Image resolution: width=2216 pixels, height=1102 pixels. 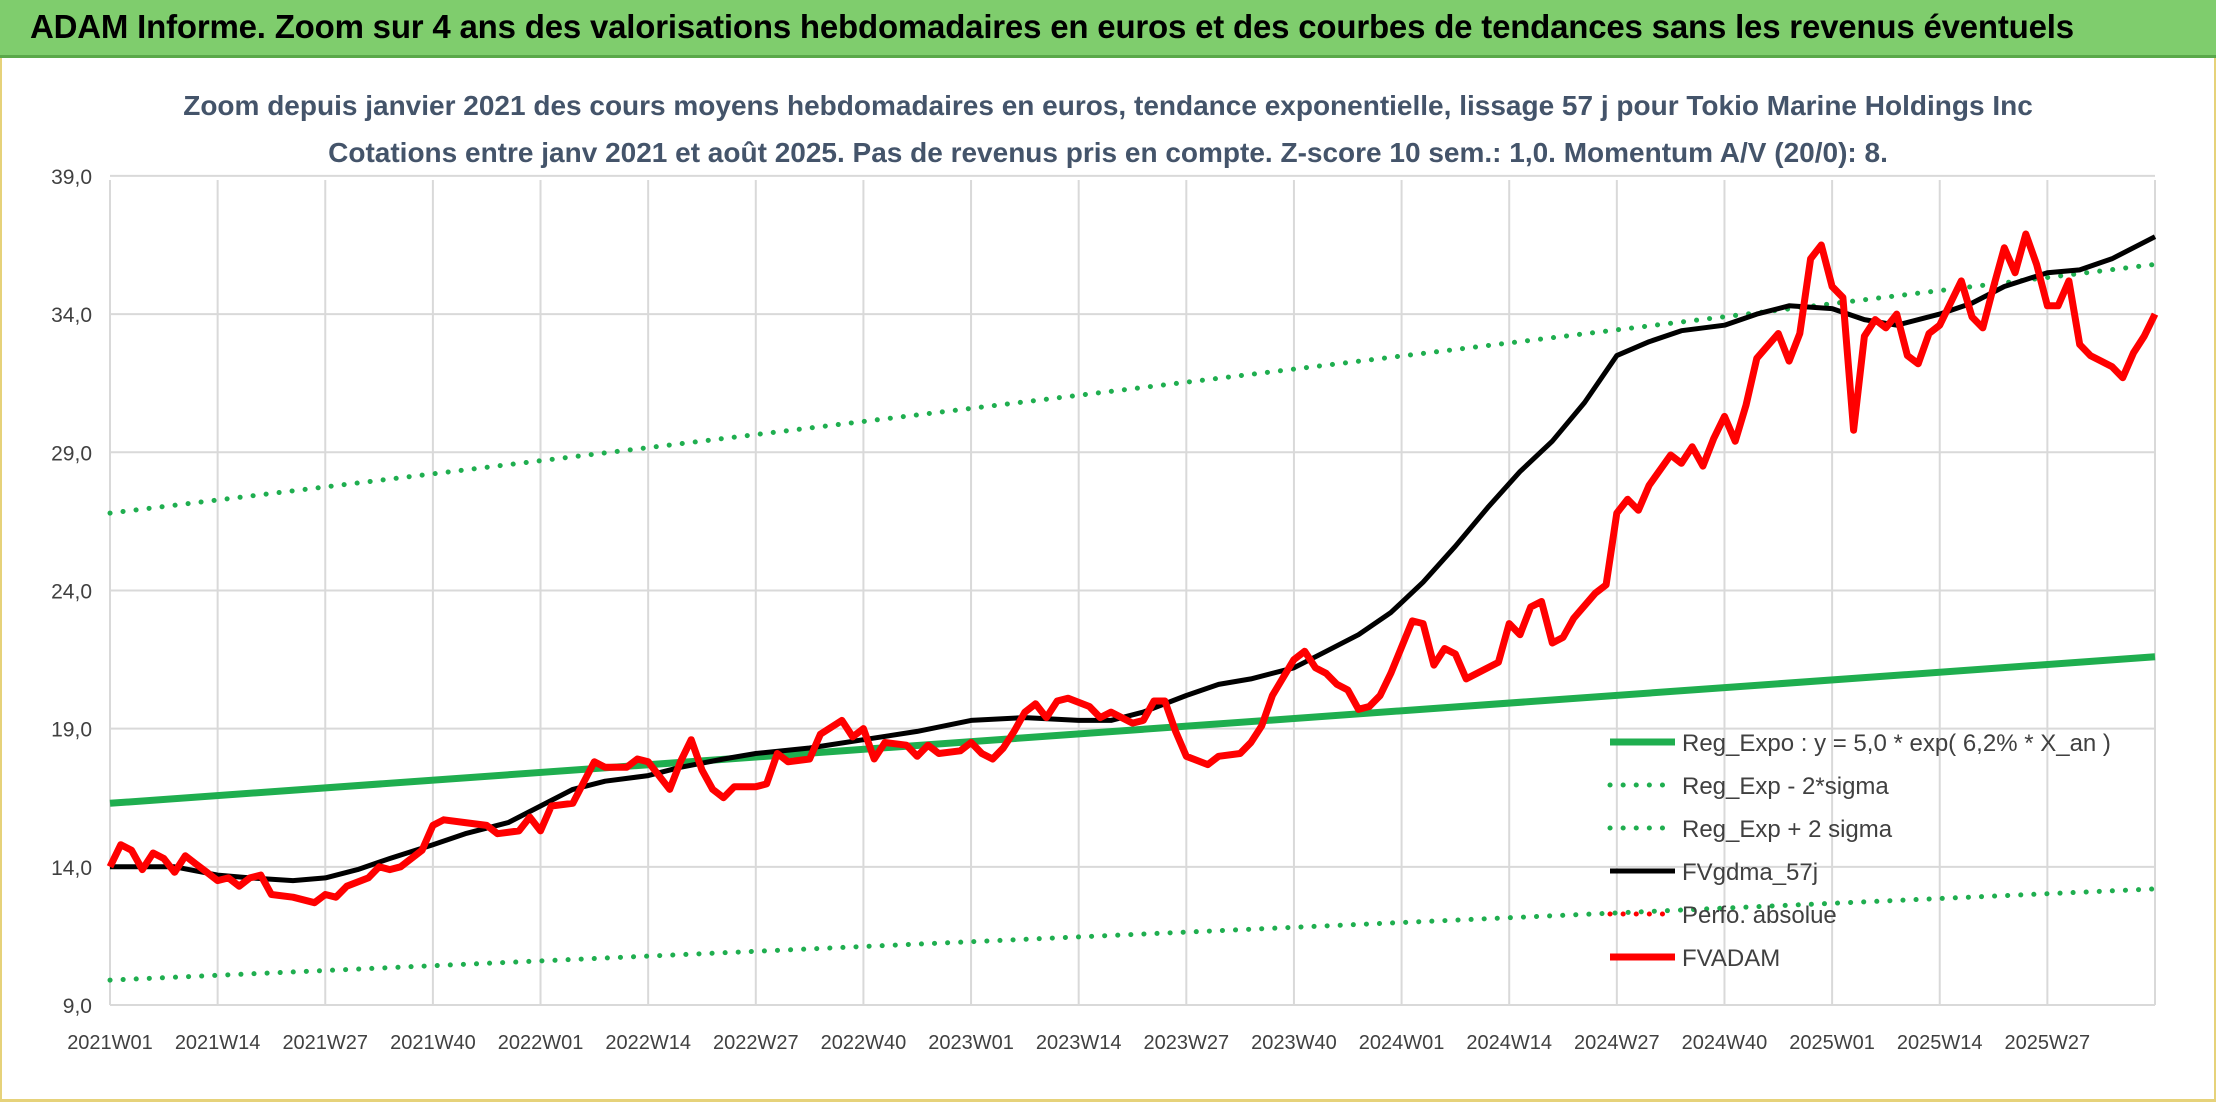 What do you see at coordinates (756, 1043) in the screenshot?
I see `x-tick-label: 2022W27` at bounding box center [756, 1043].